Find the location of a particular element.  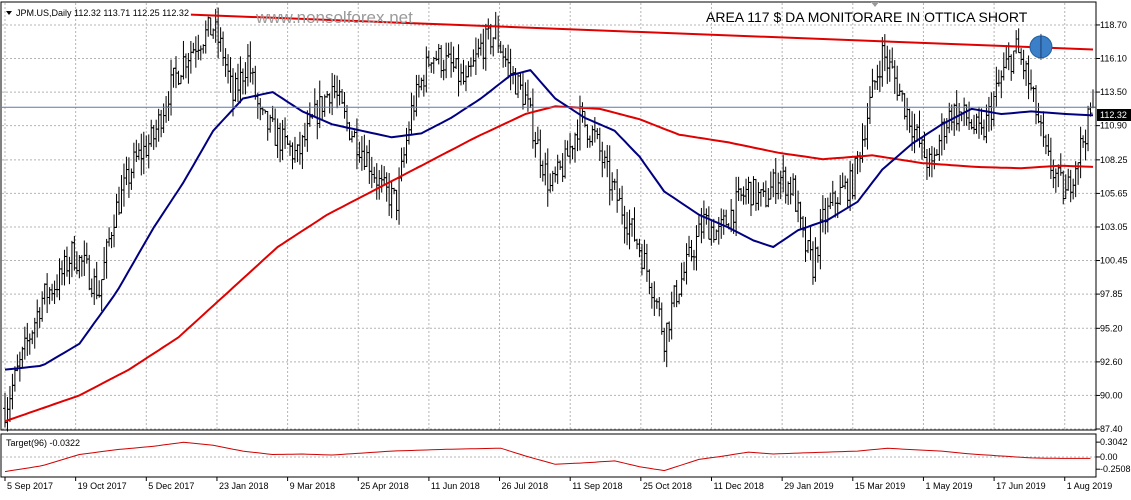

y-tick-label: 105.65 is located at coordinates (1114, 193).